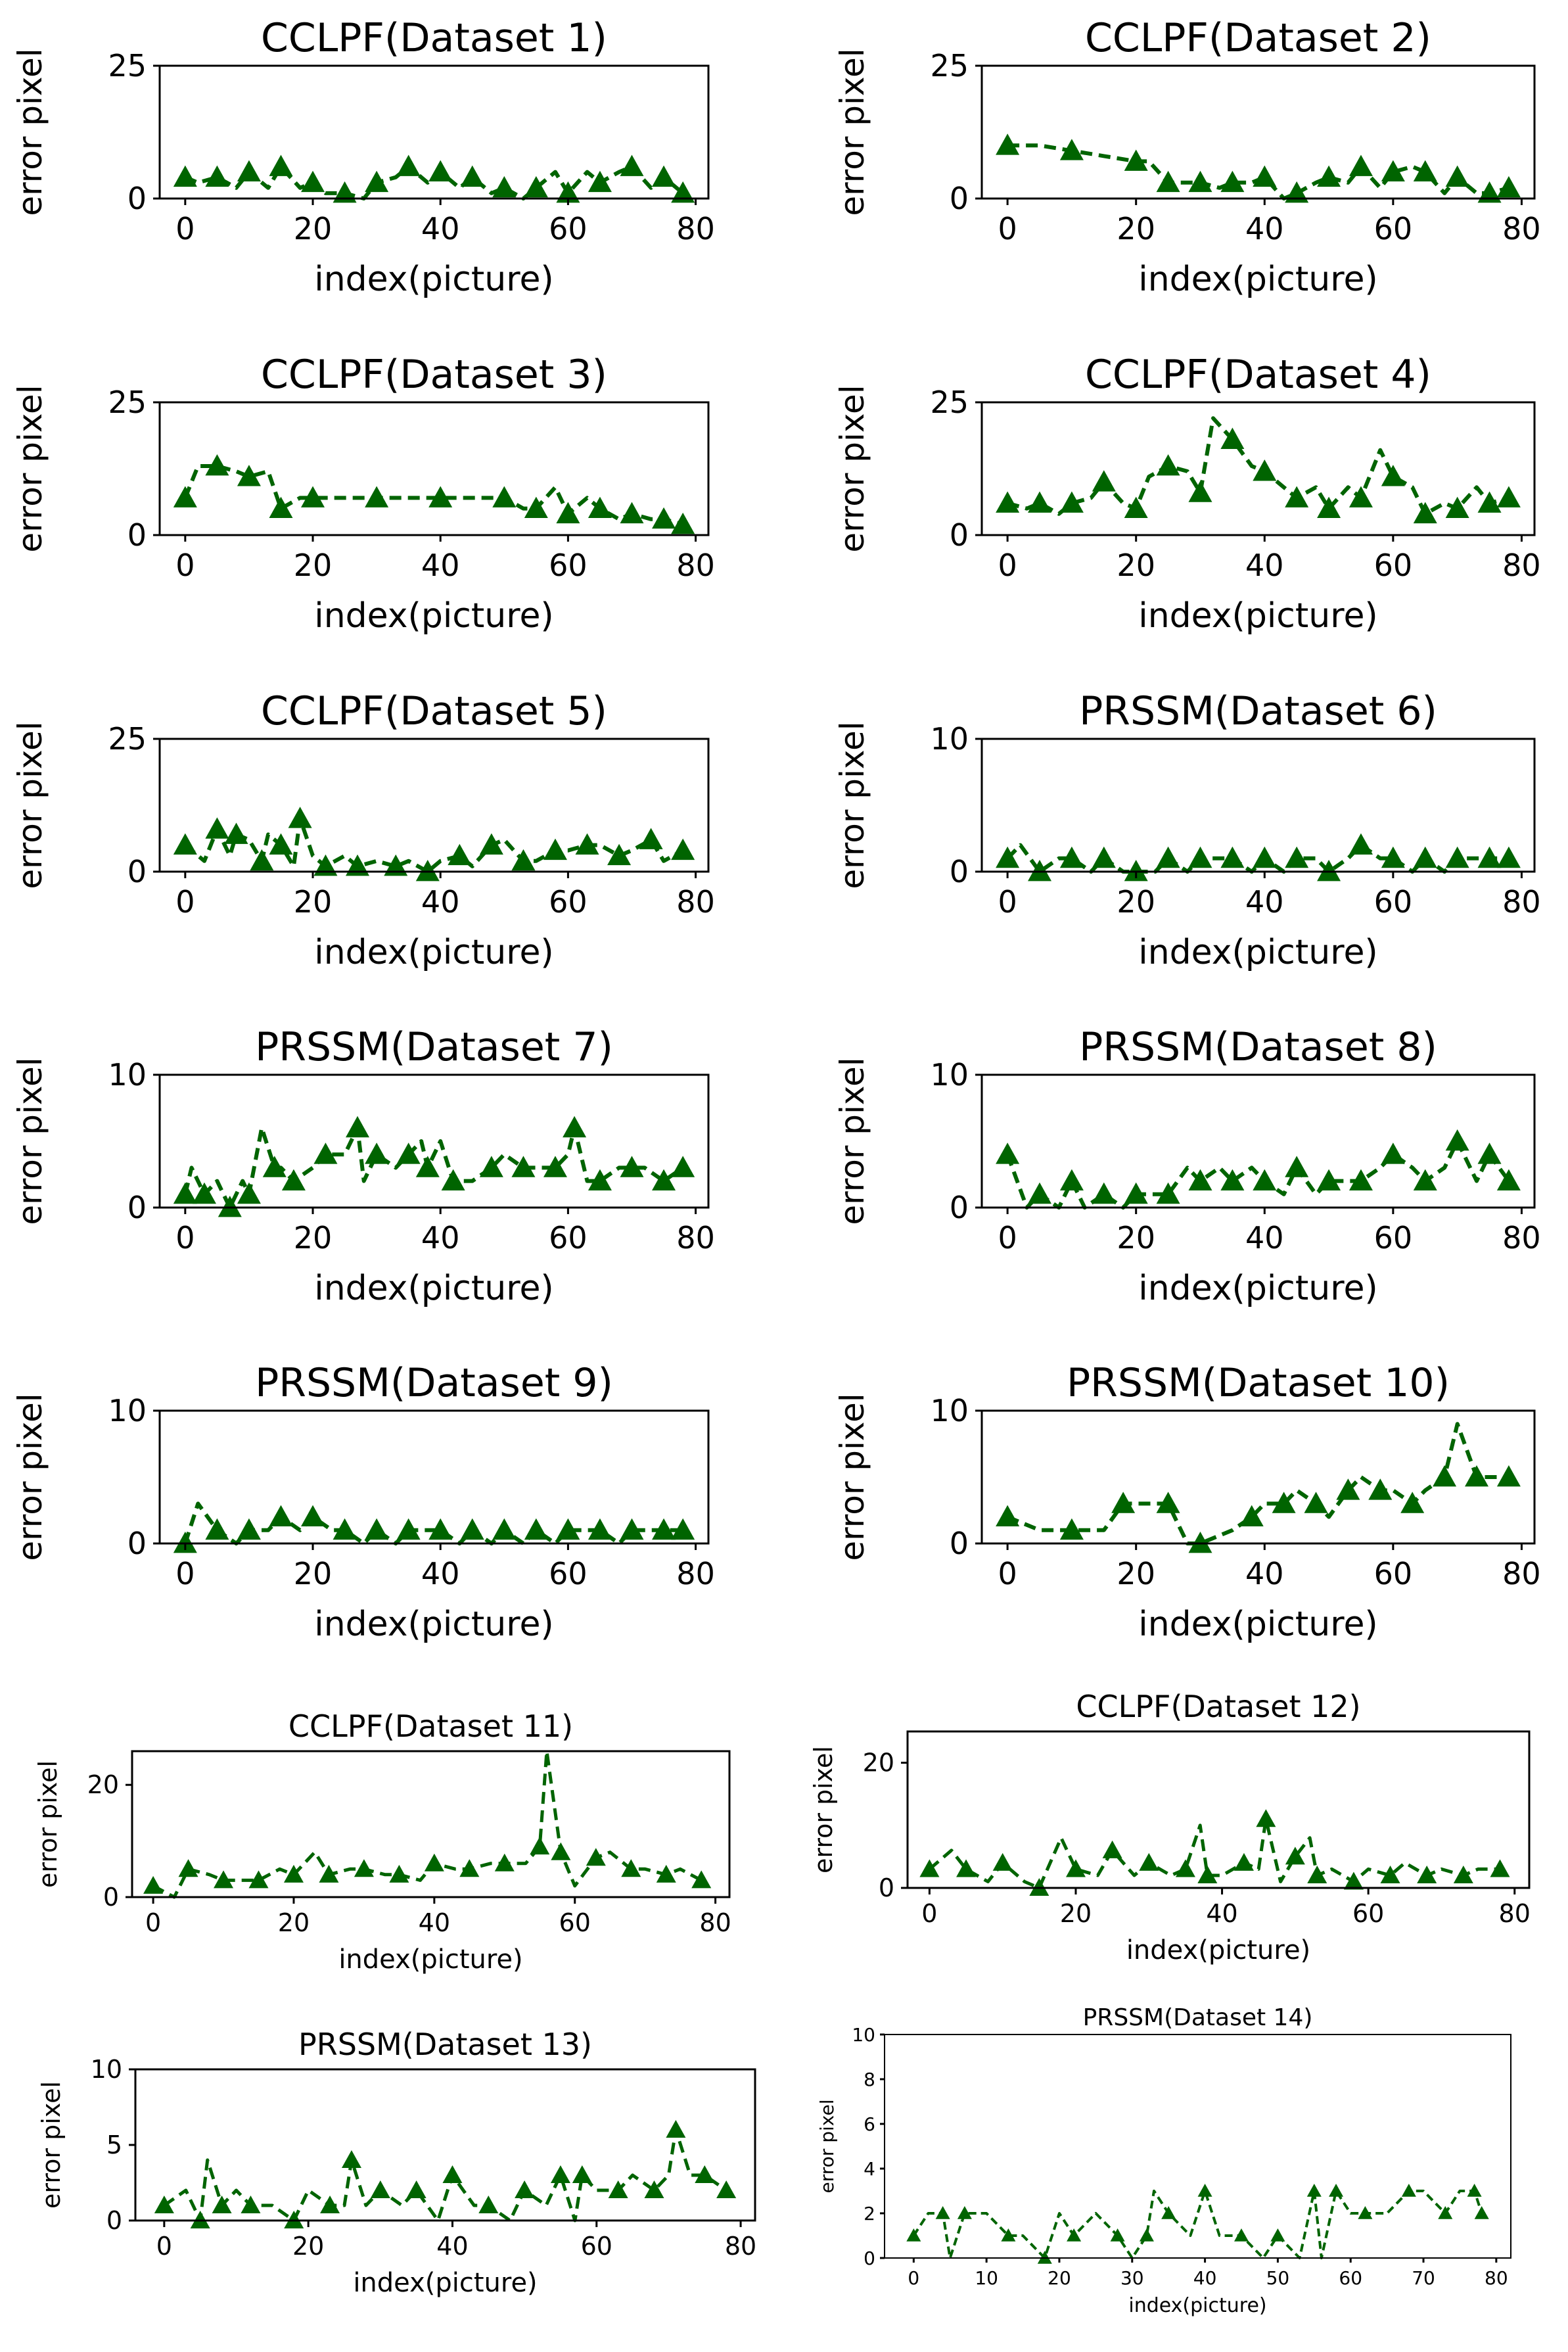 The image size is (1568, 2352). Describe the element at coordinates (434, 38) in the screenshot. I see `chart-title: CCLPF(Dataset 1)` at that location.